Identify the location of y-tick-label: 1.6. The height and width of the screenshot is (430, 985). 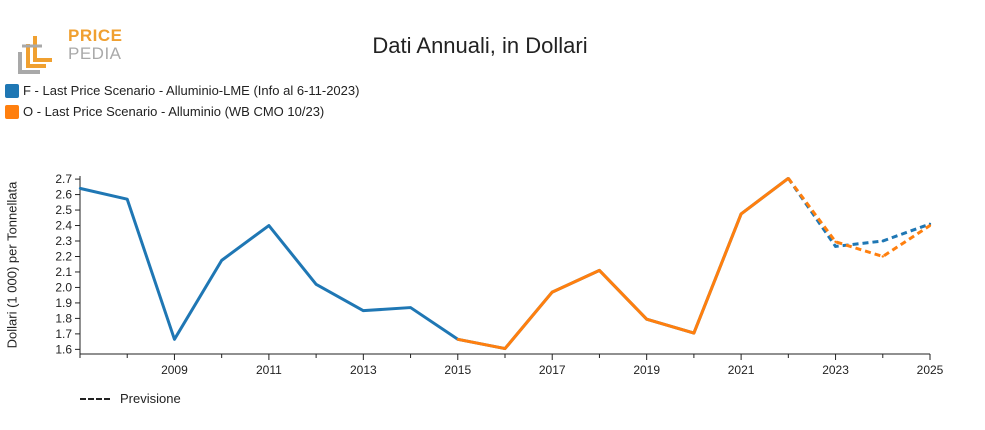
(63, 349).